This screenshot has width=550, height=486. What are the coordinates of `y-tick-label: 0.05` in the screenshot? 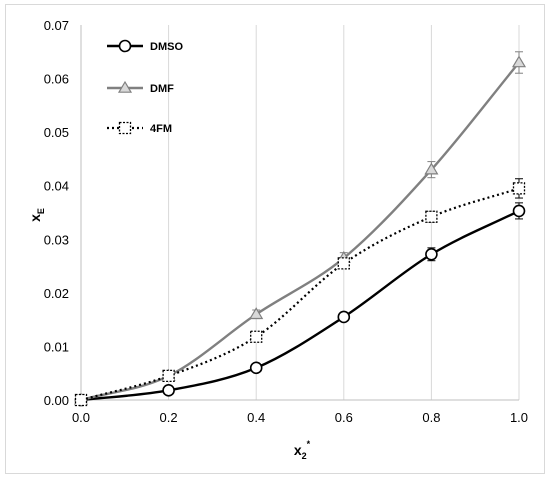 It's located at (56, 132).